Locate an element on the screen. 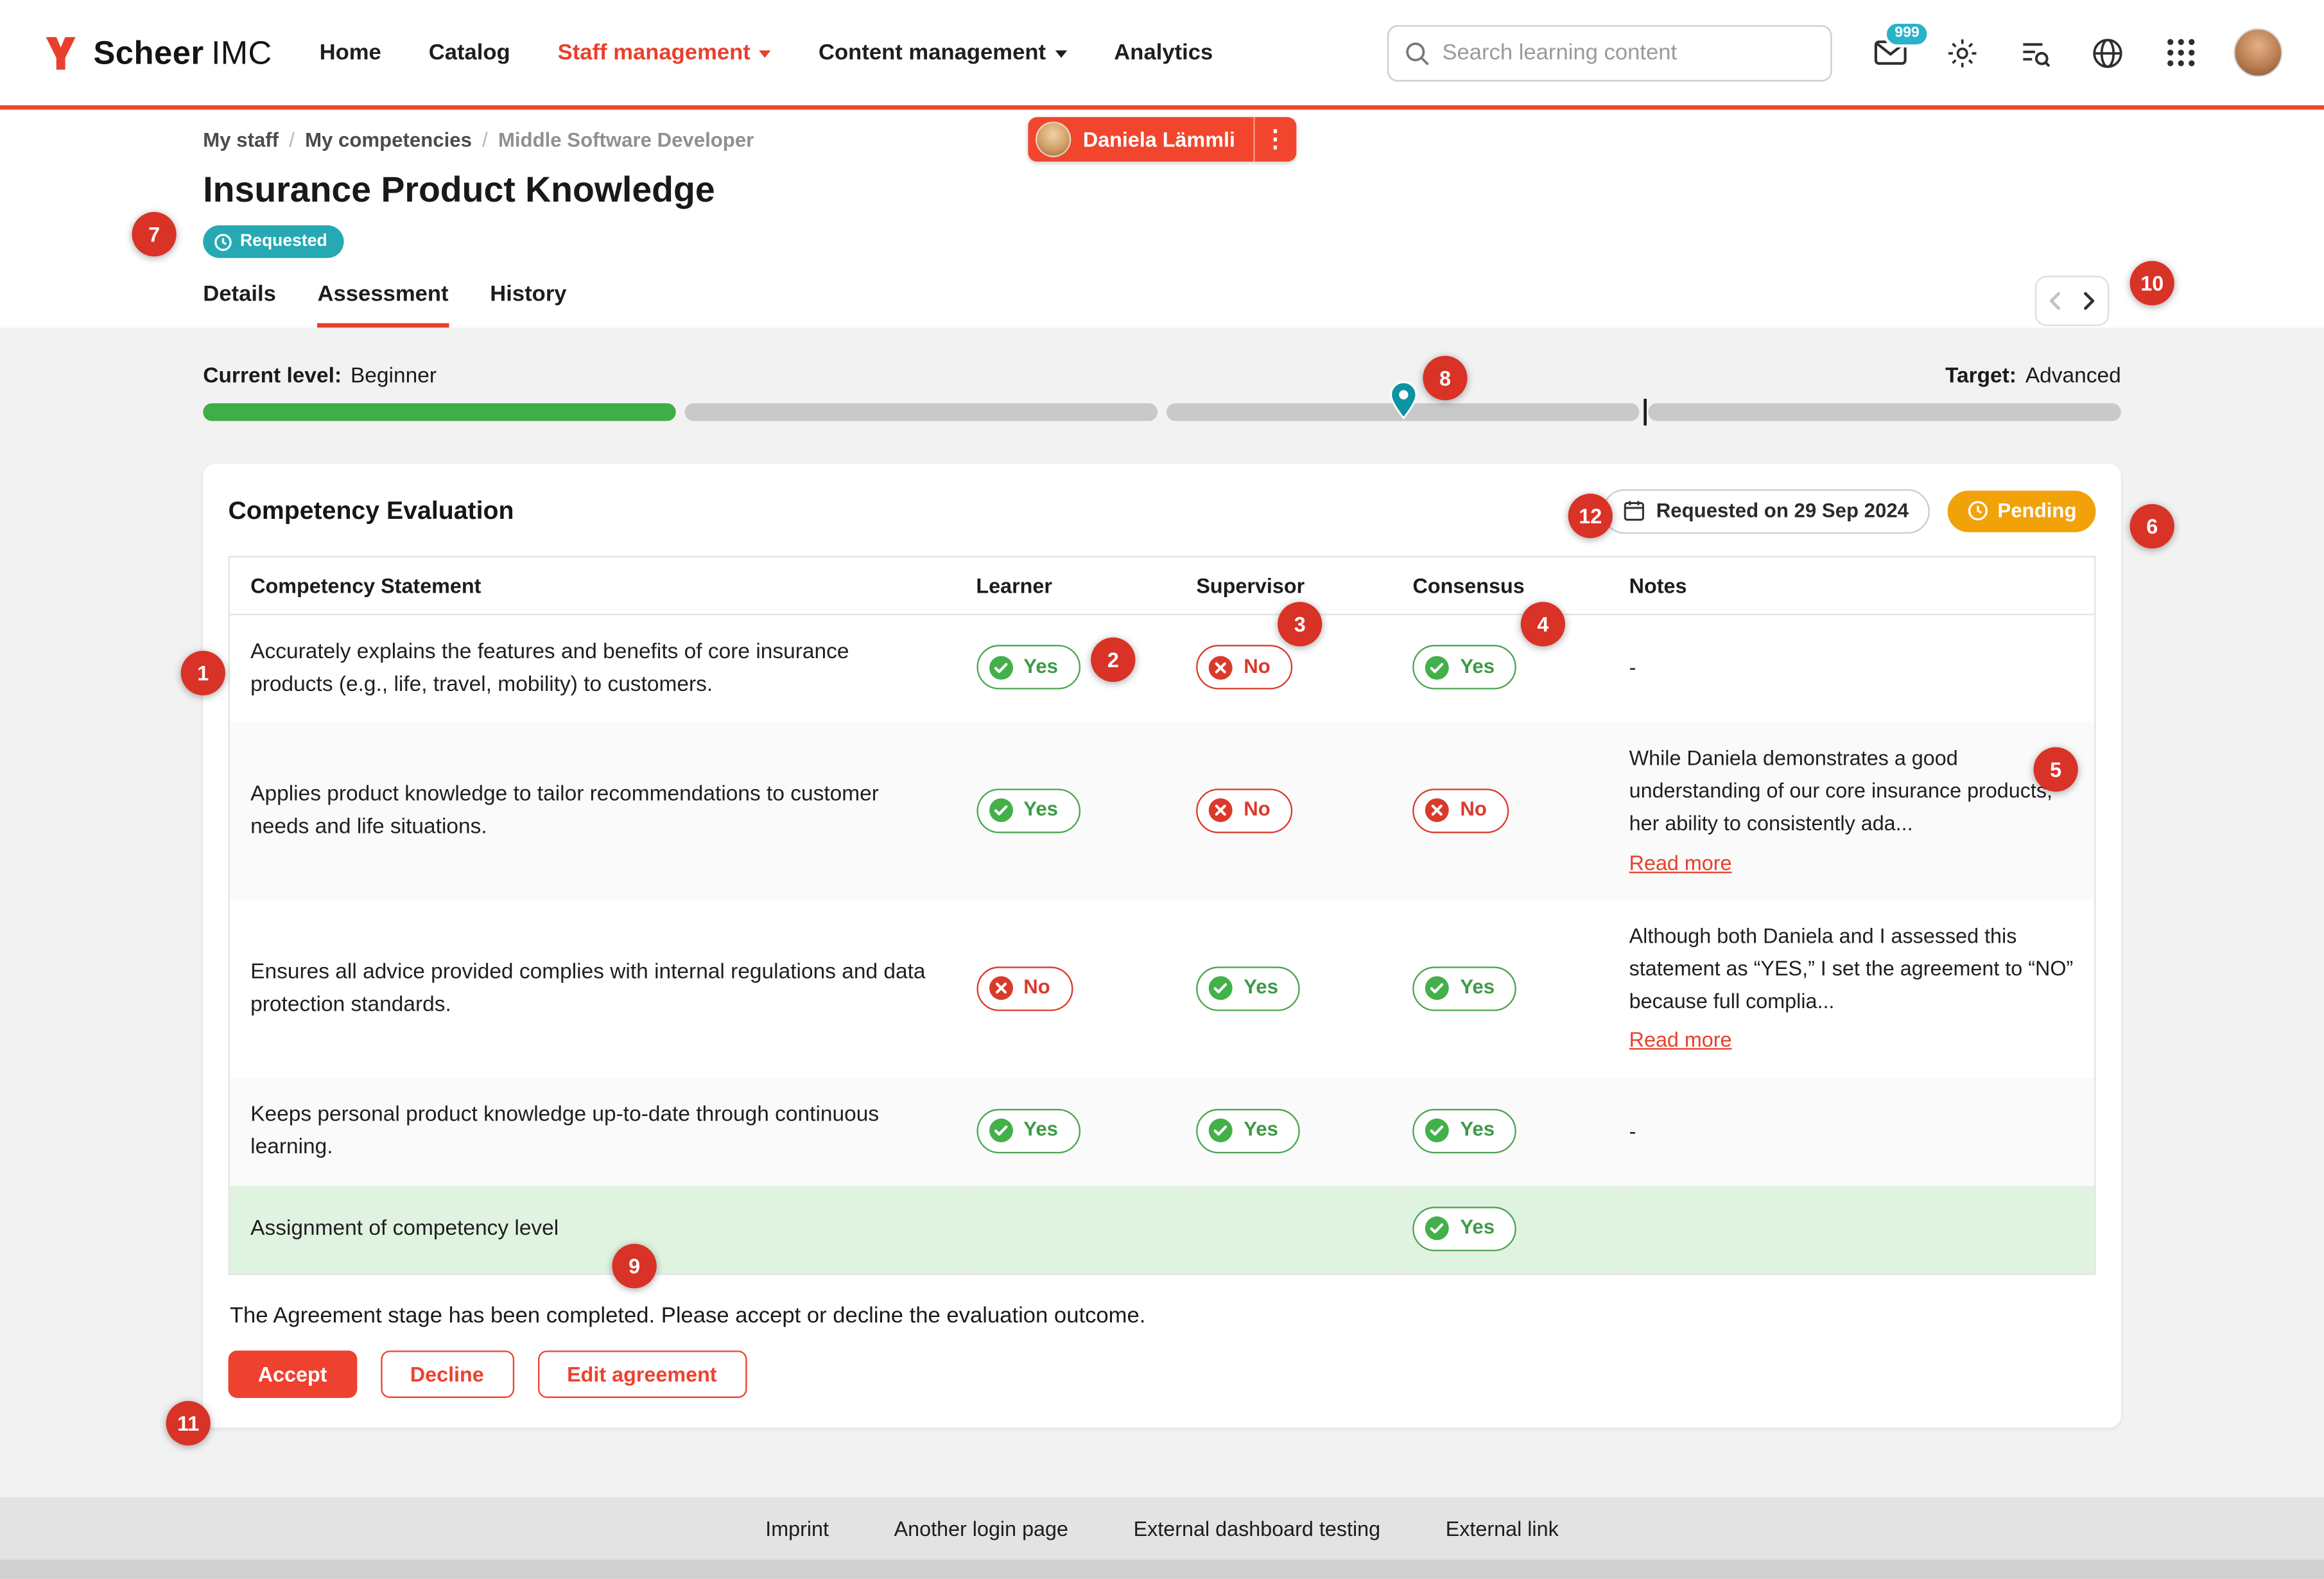 The height and width of the screenshot is (1579, 2324). level-progress-bar is located at coordinates (1162, 403).